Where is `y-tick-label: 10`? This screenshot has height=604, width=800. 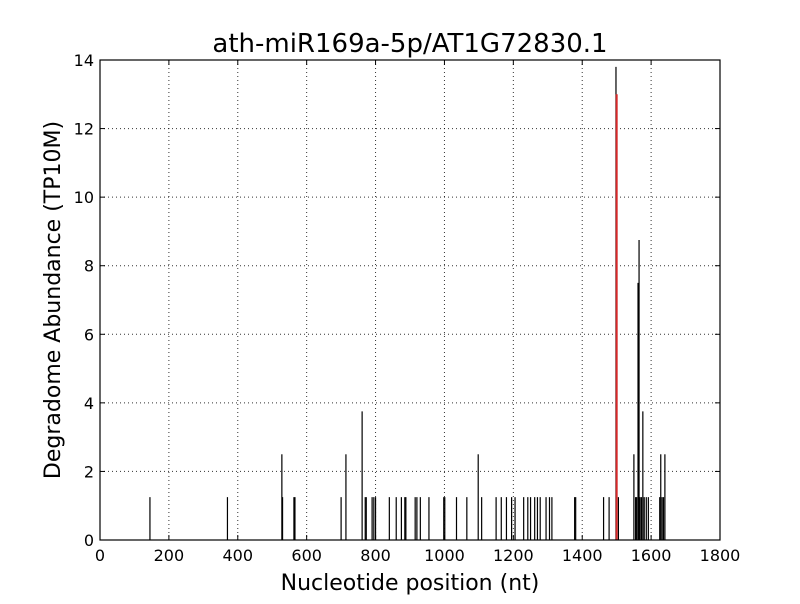 y-tick-label: 10 is located at coordinates (84, 197).